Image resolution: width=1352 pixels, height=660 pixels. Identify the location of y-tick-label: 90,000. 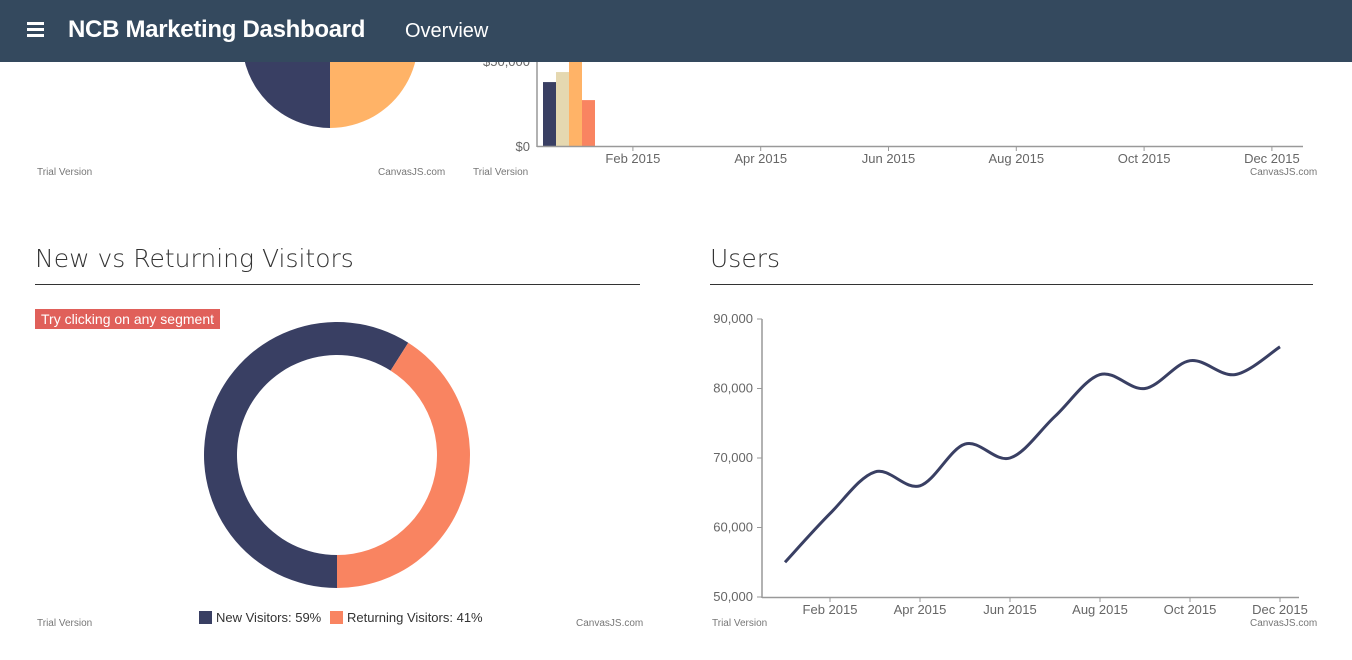
(733, 318).